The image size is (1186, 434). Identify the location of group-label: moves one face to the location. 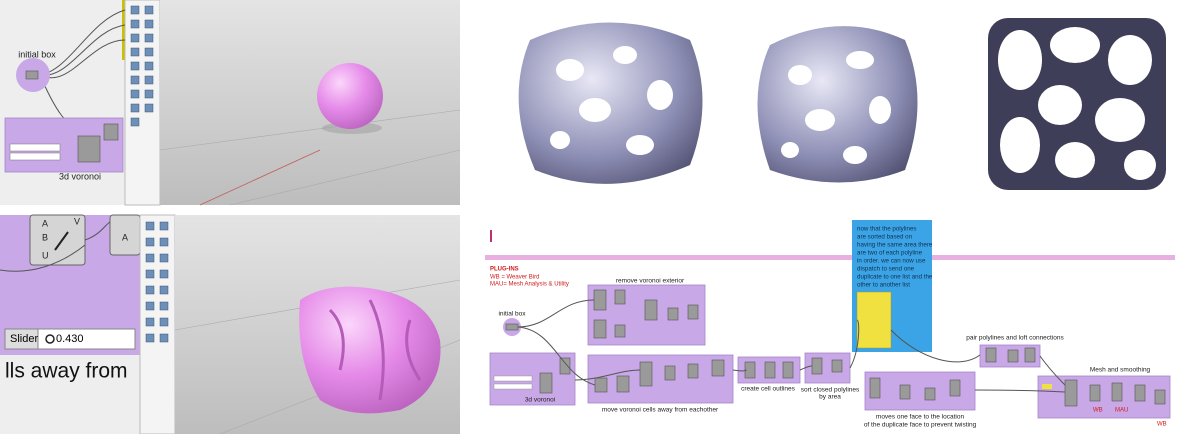
(920, 417).